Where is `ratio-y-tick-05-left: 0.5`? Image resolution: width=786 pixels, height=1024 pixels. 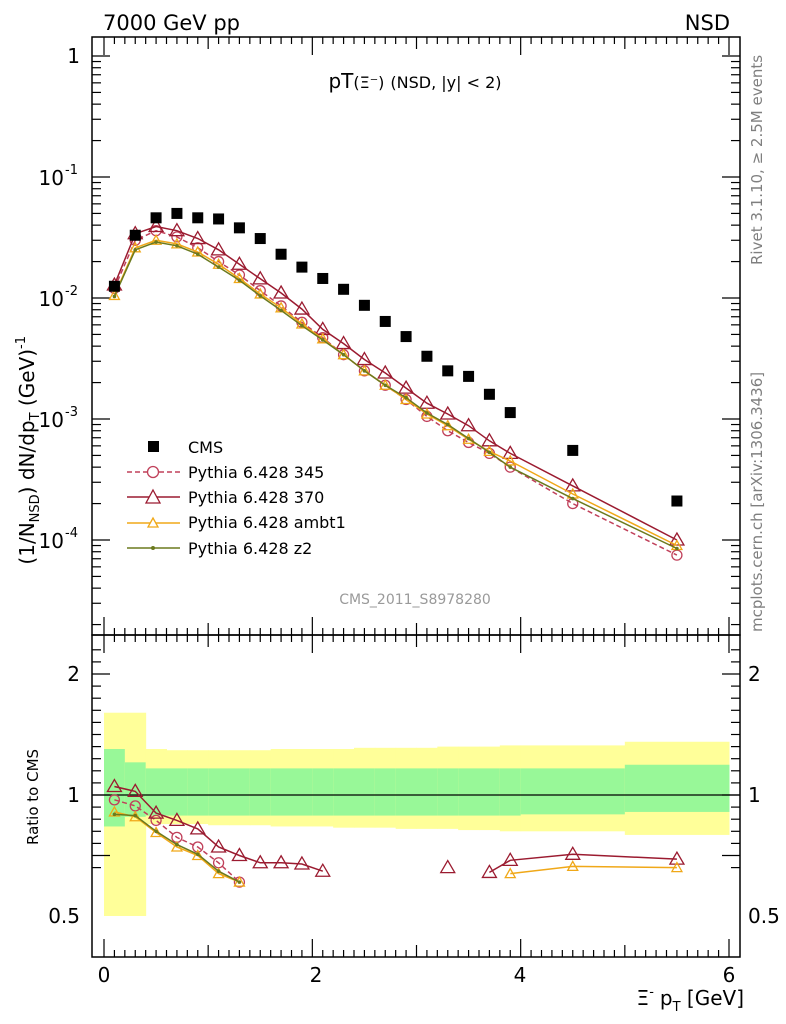
ratio-y-tick-05-left: 0.5 is located at coordinates (64, 916).